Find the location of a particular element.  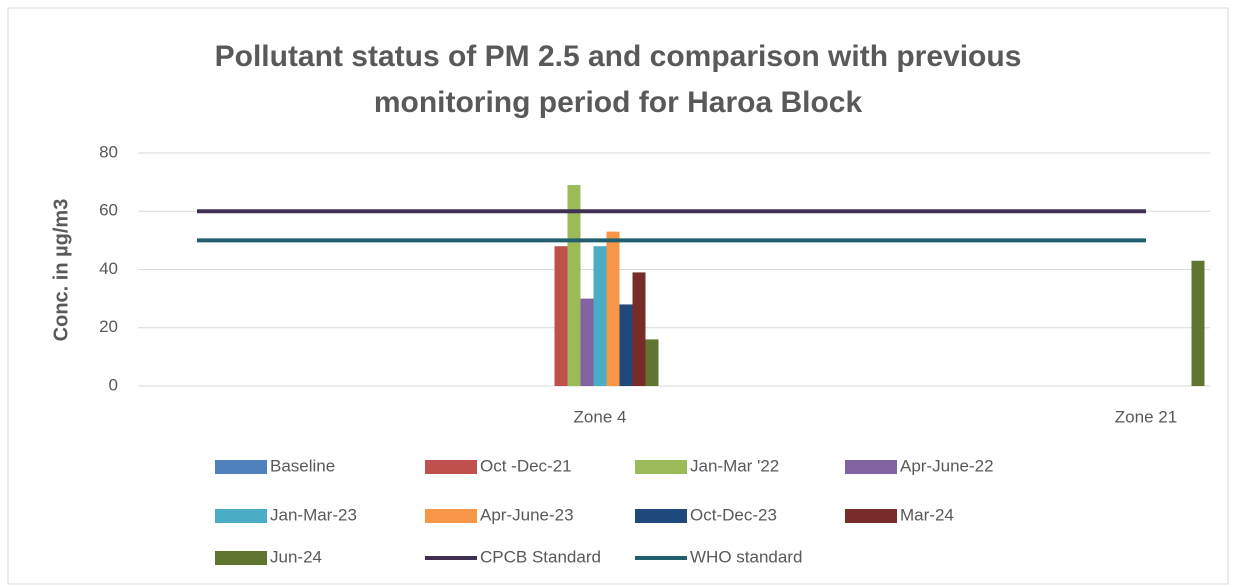

legend-label: Oct -Dec-21 is located at coordinates (526, 465).